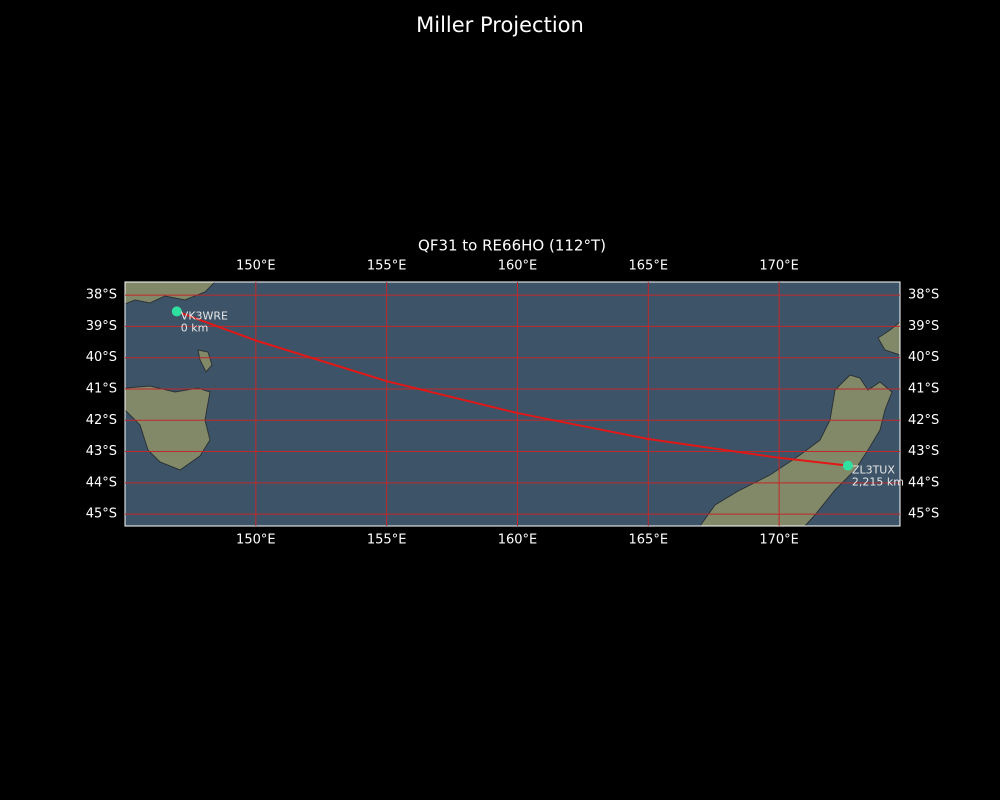 Image resolution: width=1000 pixels, height=800 pixels. I want to click on station-label: ZL3TUX, so click(873, 470).